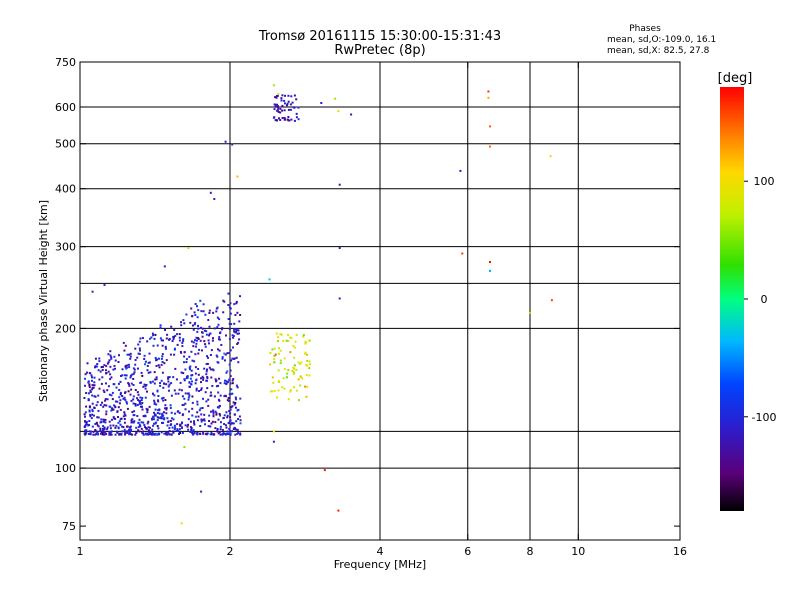  I want to click on y-tick-label: 75, so click(69, 526).